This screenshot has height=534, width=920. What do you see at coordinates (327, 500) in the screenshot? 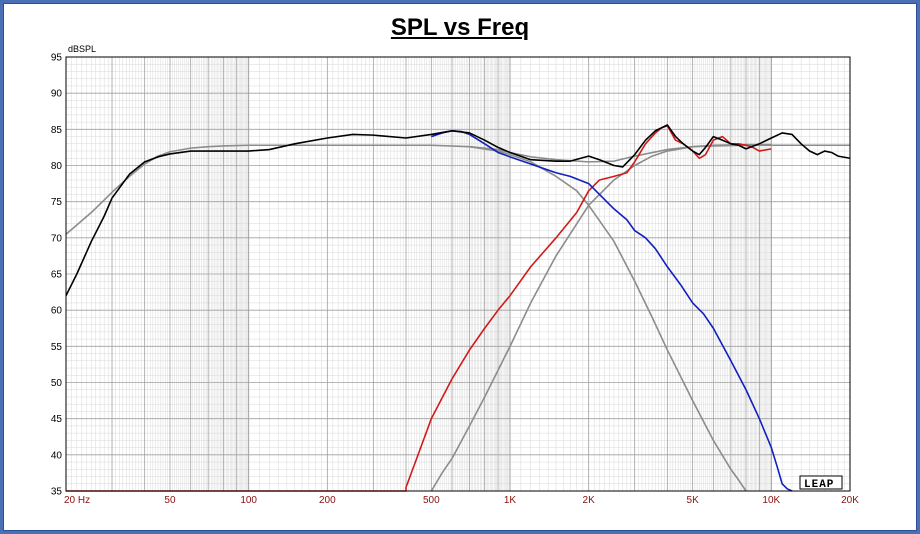
I see `x-tick-label: 200` at bounding box center [327, 500].